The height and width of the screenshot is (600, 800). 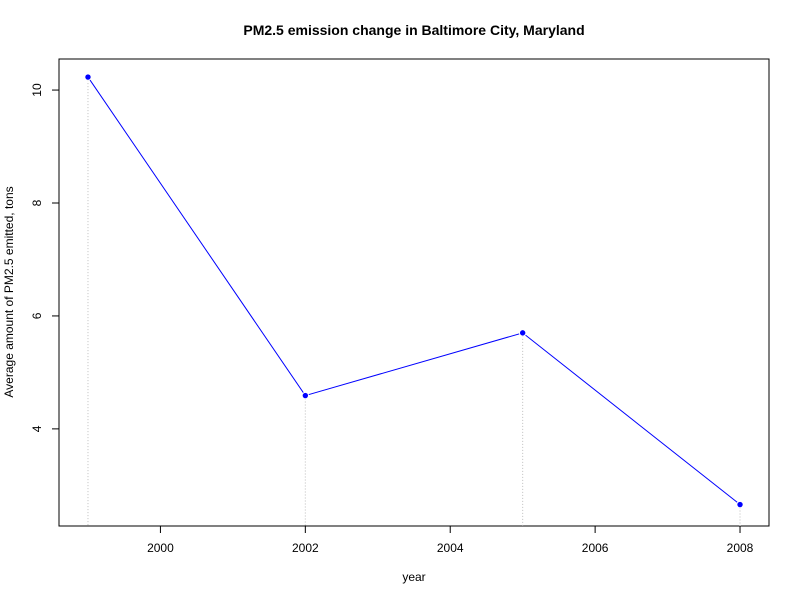 I want to click on x-axis: 2000 2002 2004 2006 2008, so click(x=450, y=540).